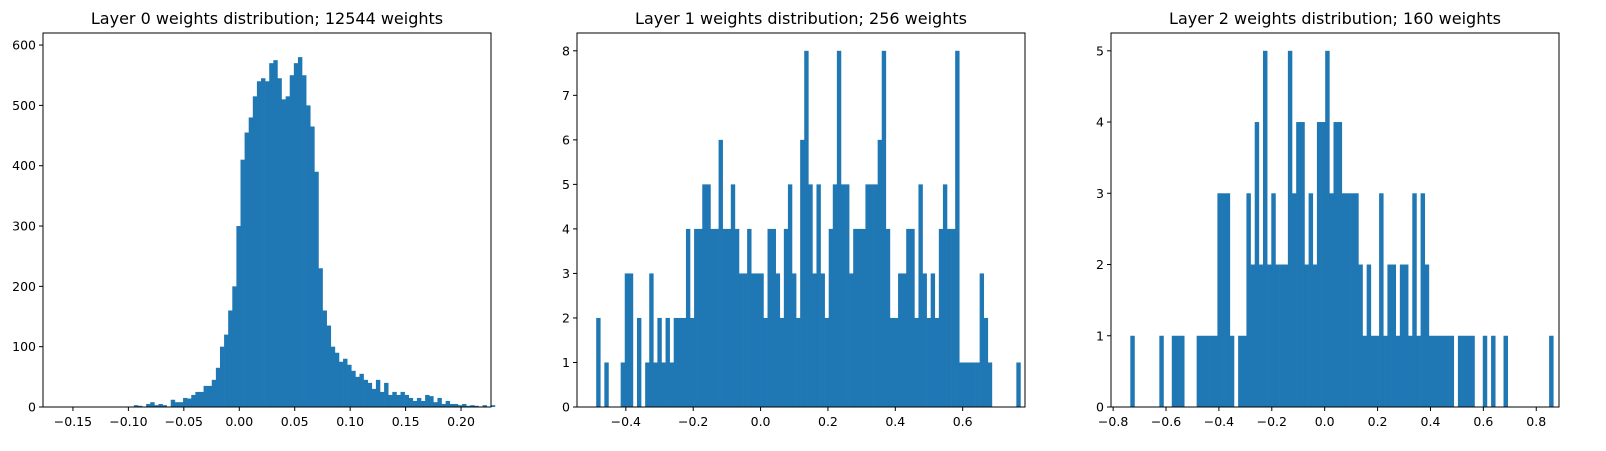 The height and width of the screenshot is (451, 1606). Describe the element at coordinates (626, 421) in the screenshot. I see `x-tick-label: −0.4` at that location.